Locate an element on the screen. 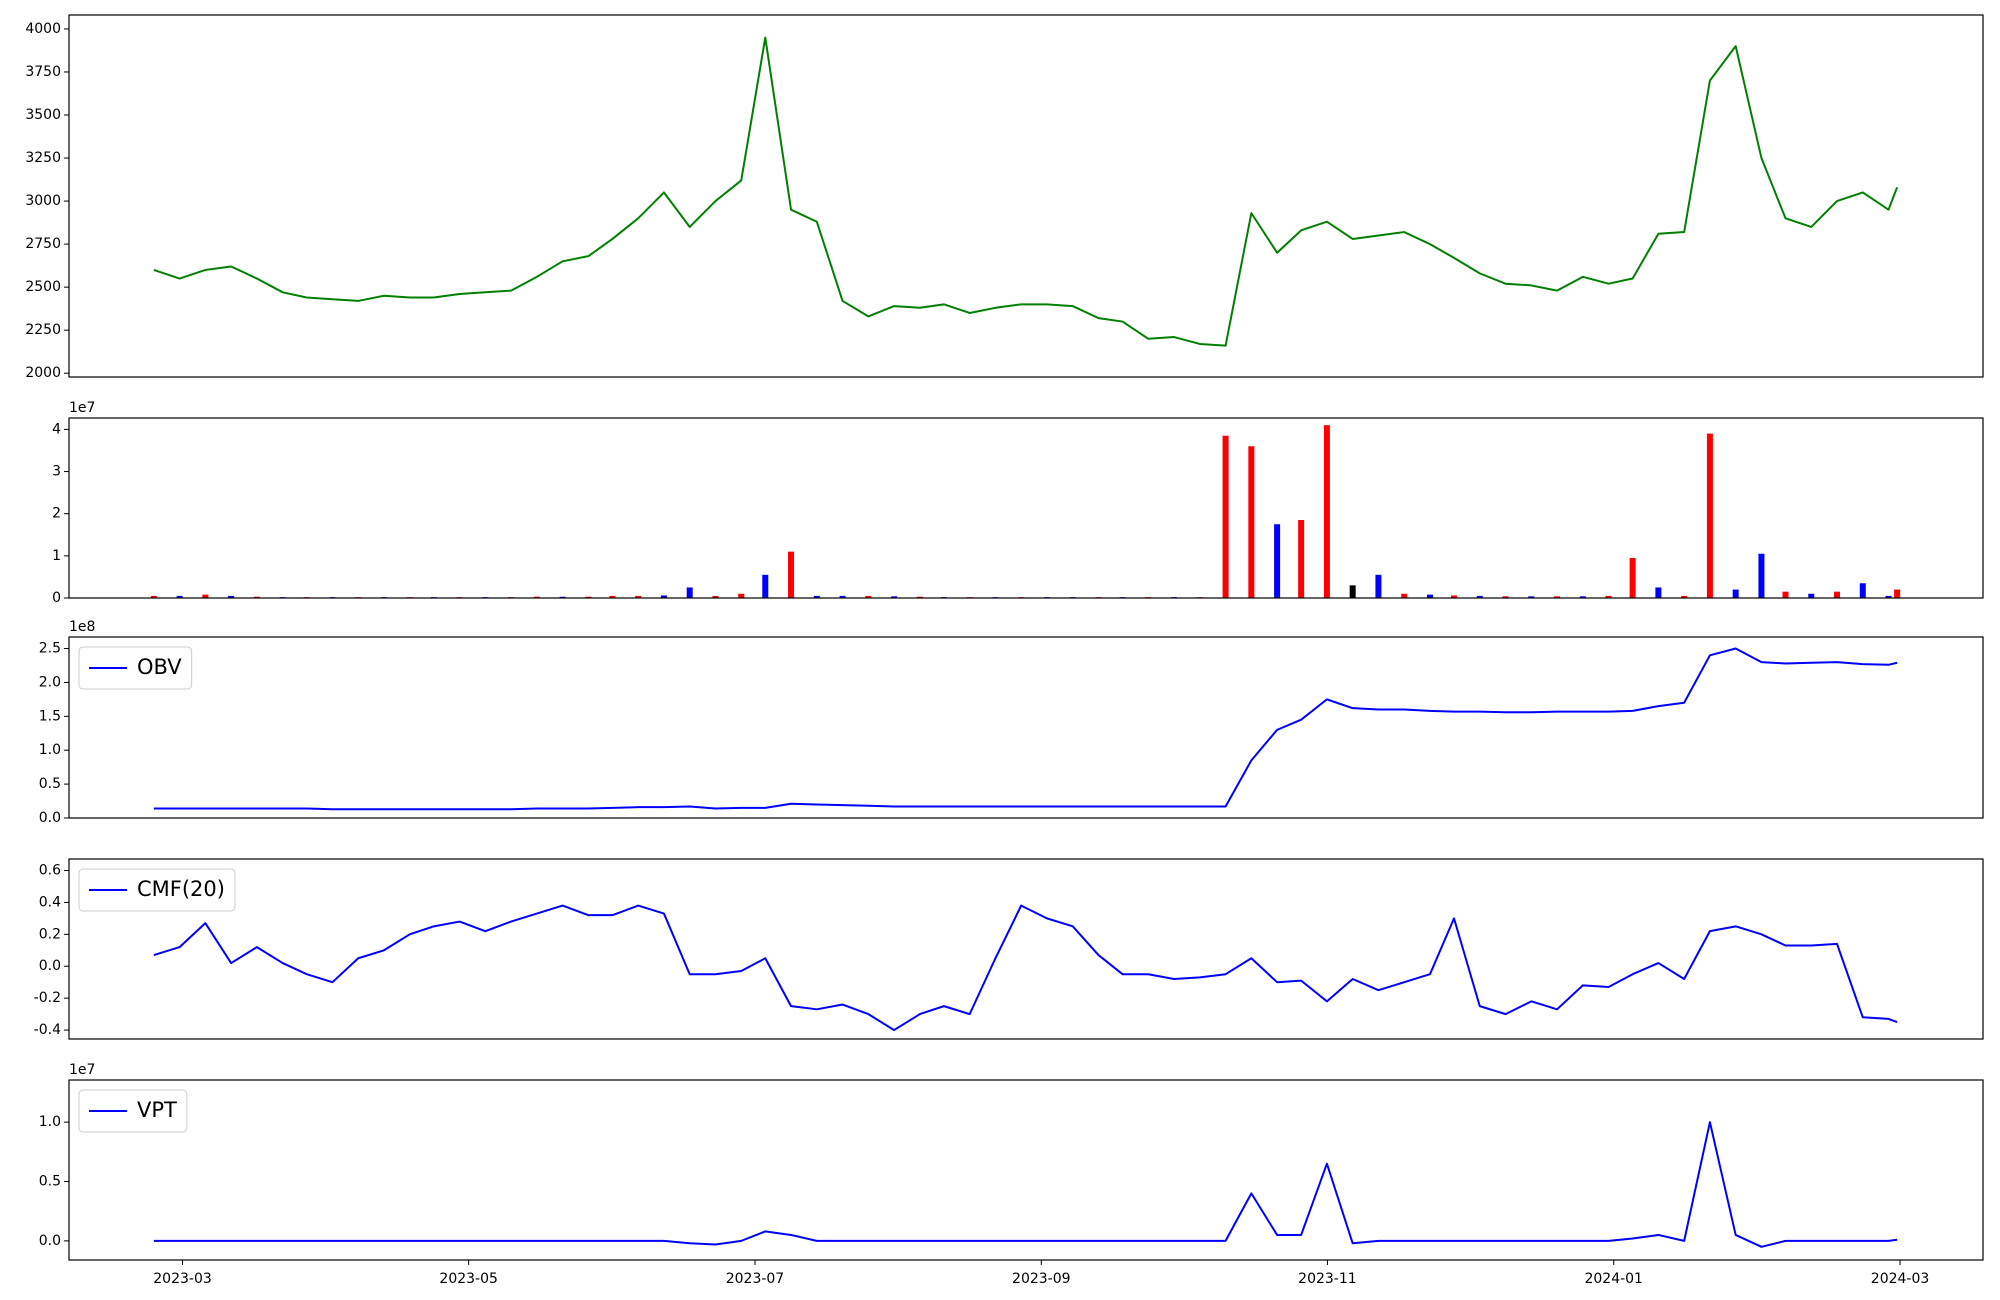 Image resolution: width=2000 pixels, height=1300 pixels. y-tick-label: 3500 is located at coordinates (43, 115).